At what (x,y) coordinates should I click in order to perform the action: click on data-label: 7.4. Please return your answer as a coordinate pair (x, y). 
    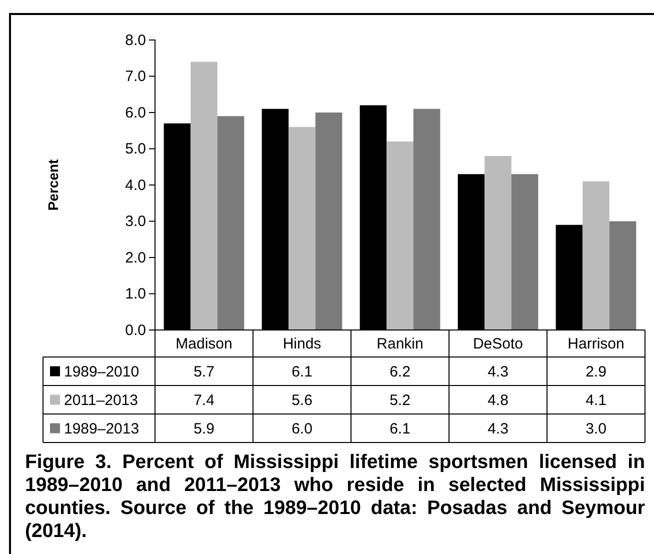
    Looking at the image, I should click on (204, 400).